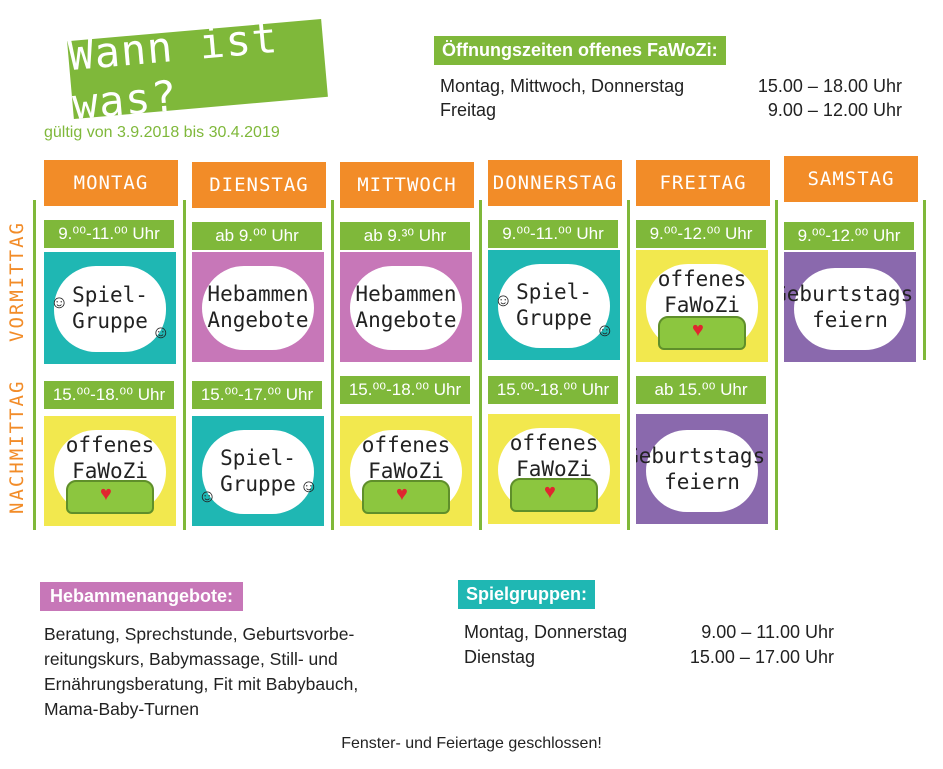  I want to click on time-tag: ab 9.³⁰ Uhr, so click(405, 236).